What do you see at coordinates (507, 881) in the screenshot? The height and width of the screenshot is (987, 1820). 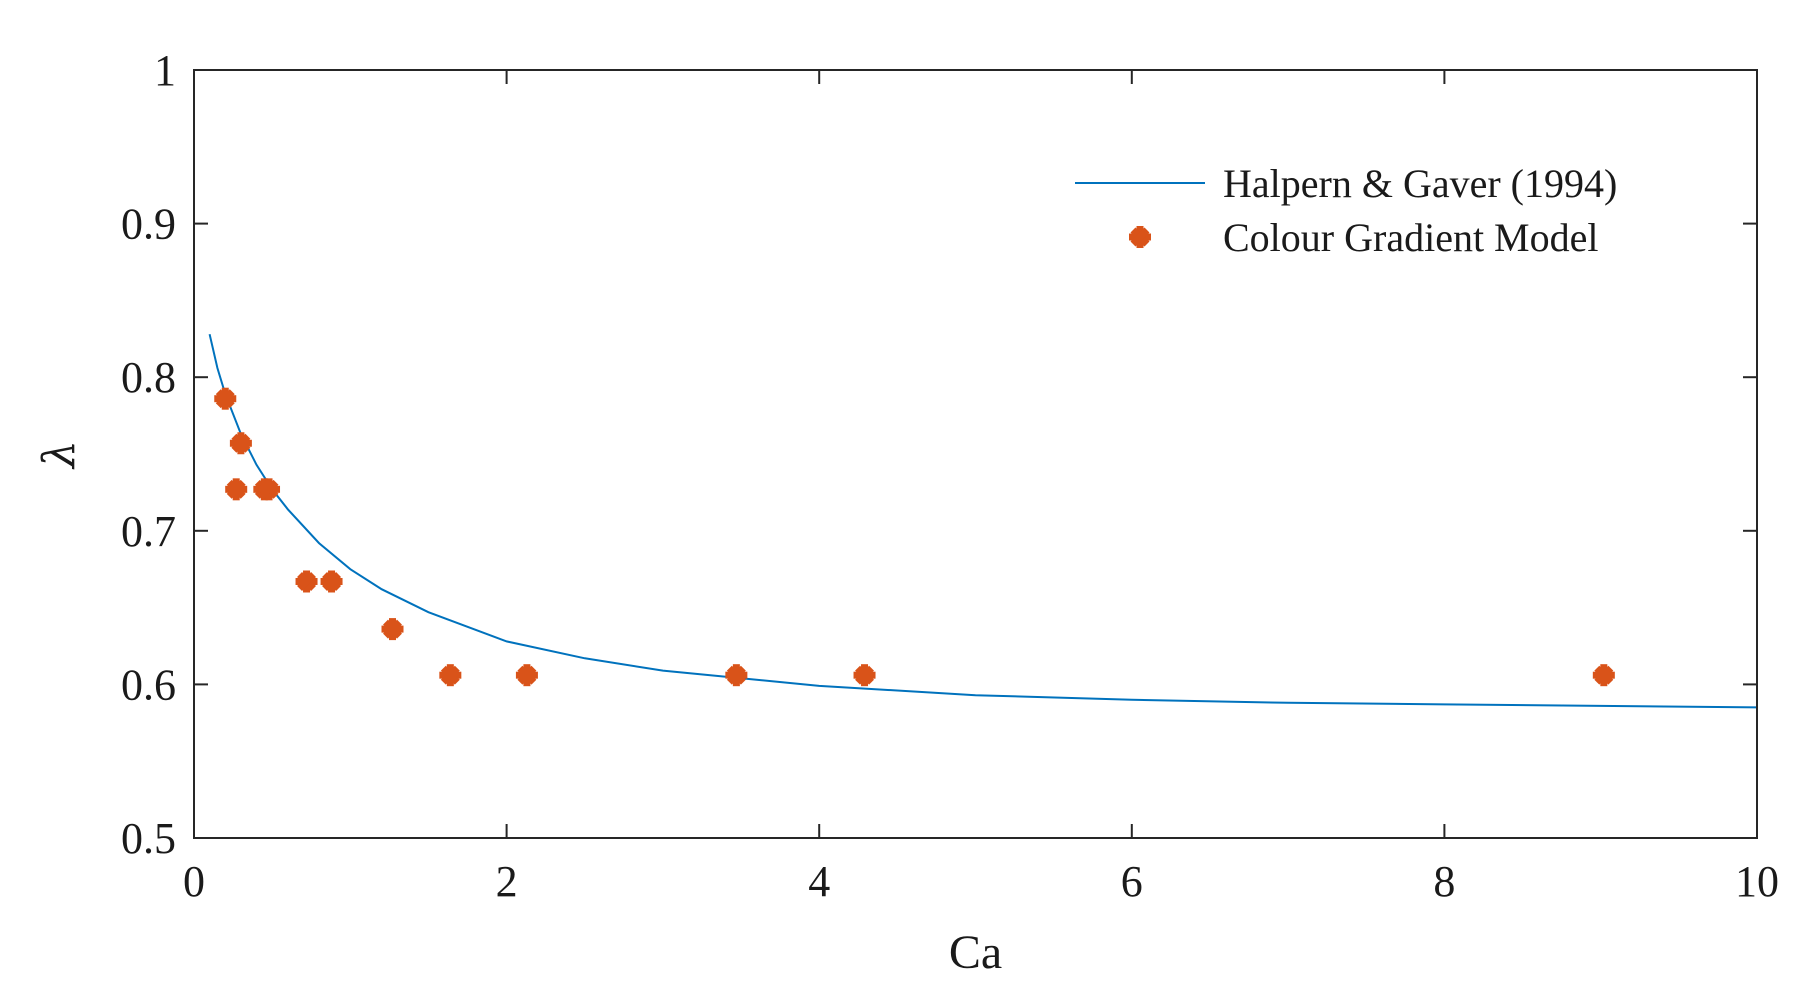 I see `x-tick-label: 2` at bounding box center [507, 881].